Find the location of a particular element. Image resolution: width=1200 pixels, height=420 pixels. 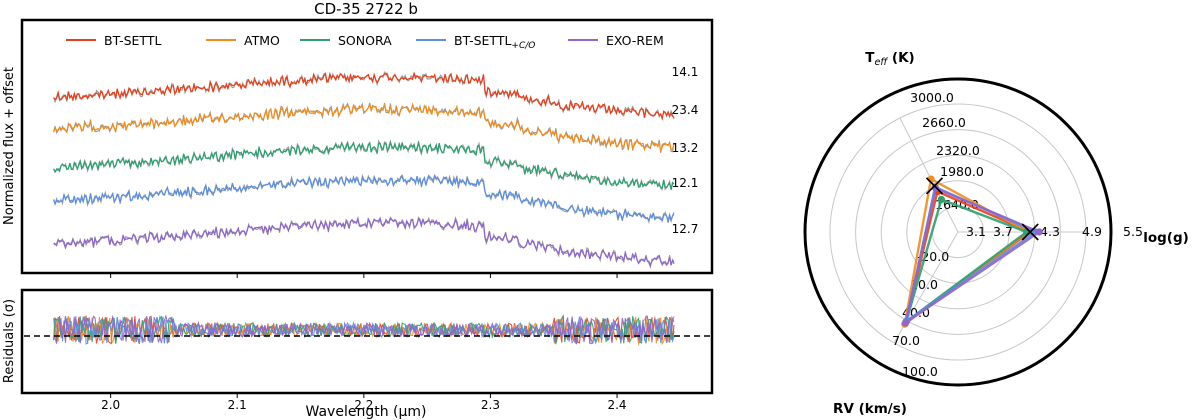

chi2-label: 14.1 is located at coordinates (685, 72).